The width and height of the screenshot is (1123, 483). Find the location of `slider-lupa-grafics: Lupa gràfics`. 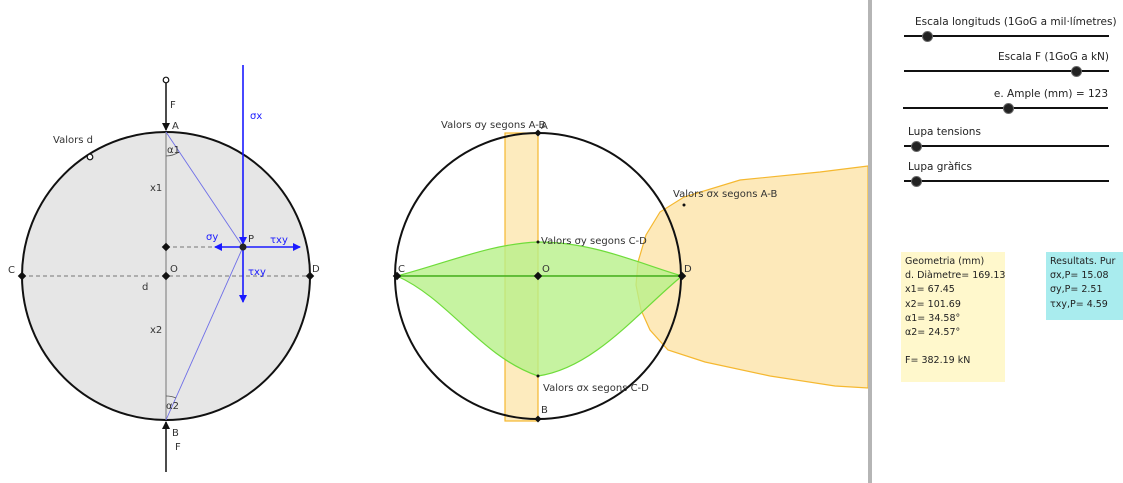

slider-lupa-grafics: Lupa gràfics is located at coordinates (1006, 174).